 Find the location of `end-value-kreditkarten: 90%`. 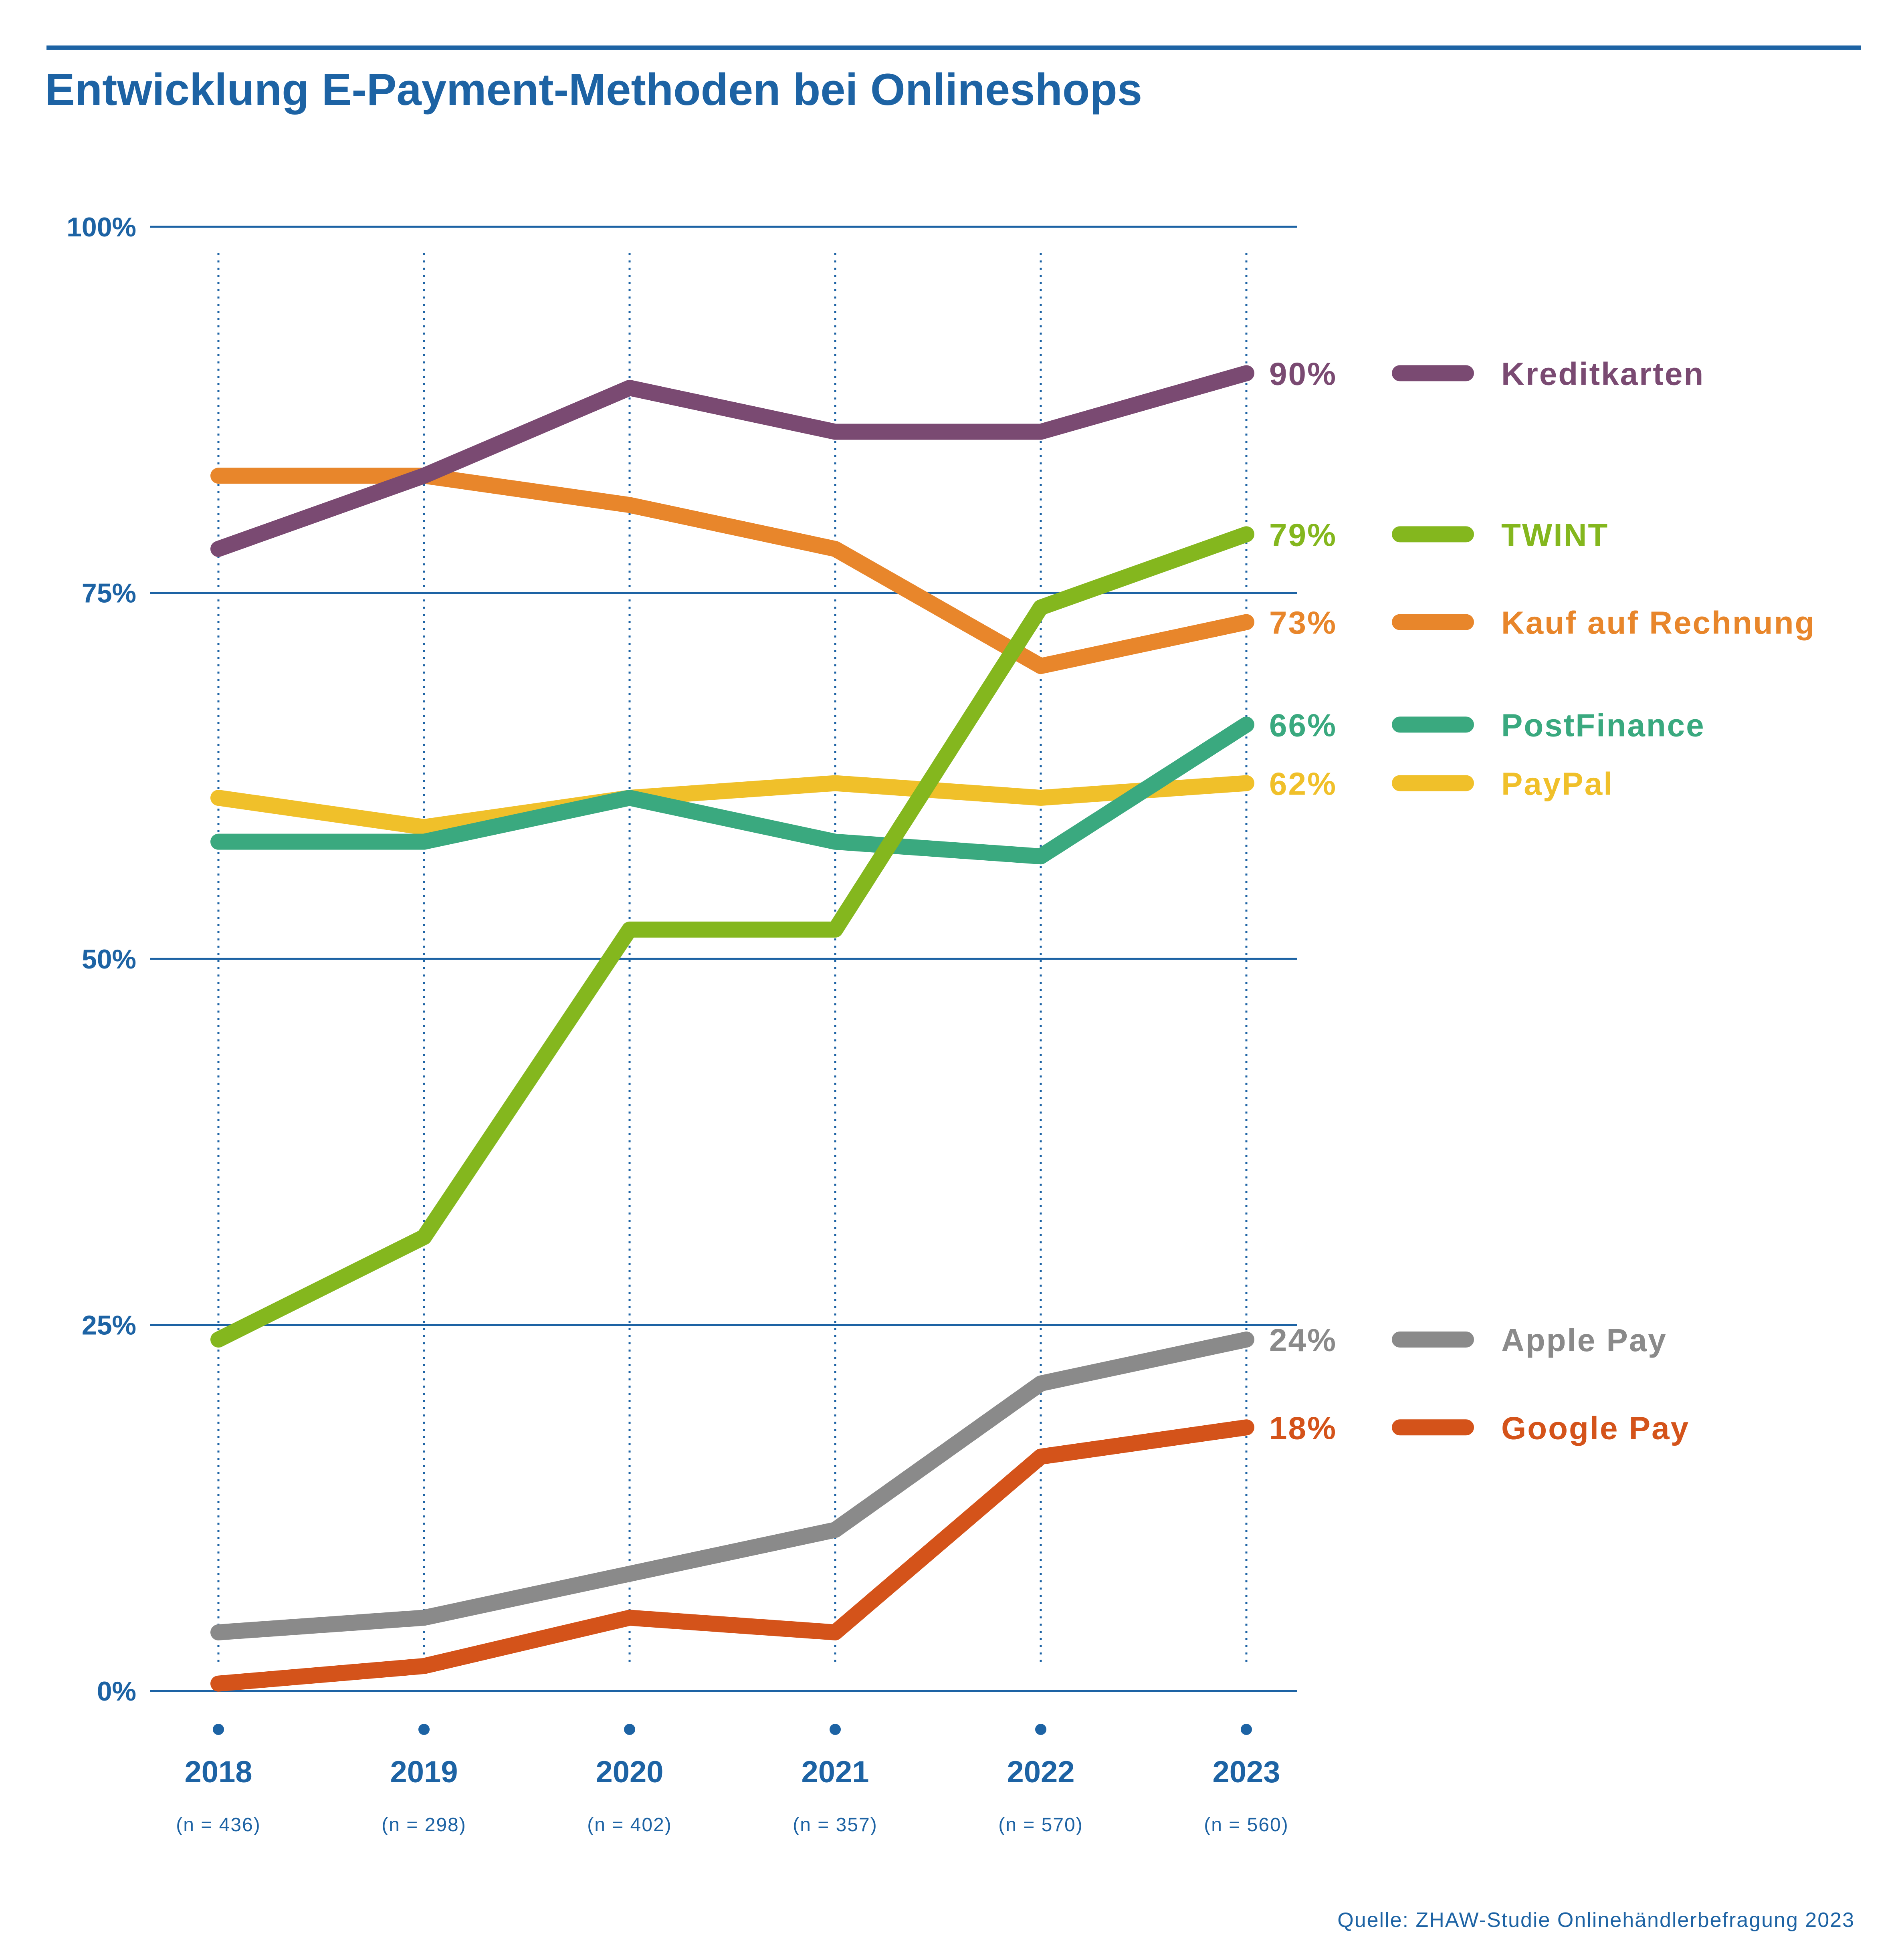

end-value-kreditkarten: 90% is located at coordinates (1303, 373).